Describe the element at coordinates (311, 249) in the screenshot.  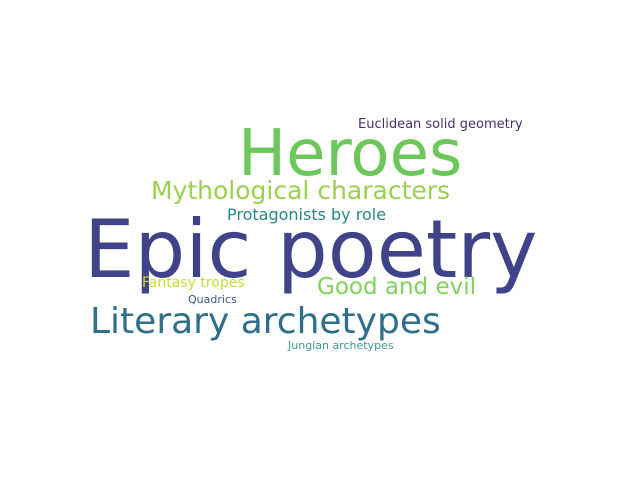
I see `word-epic-poetry: Epic poetry` at that location.